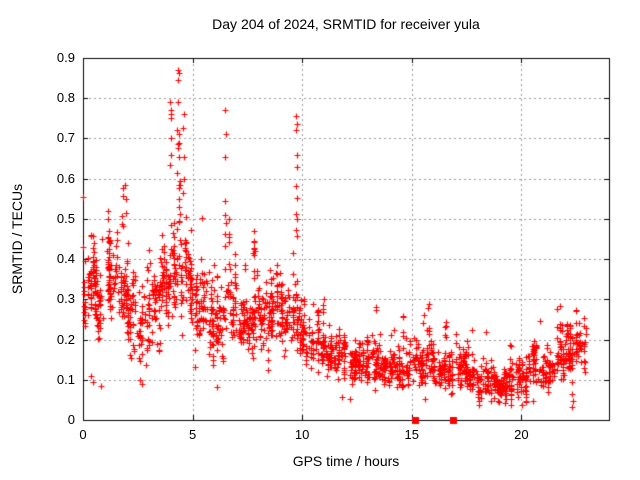 The height and width of the screenshot is (480, 640). Describe the element at coordinates (65, 299) in the screenshot. I see `y-tick-label: 0.3` at that location.